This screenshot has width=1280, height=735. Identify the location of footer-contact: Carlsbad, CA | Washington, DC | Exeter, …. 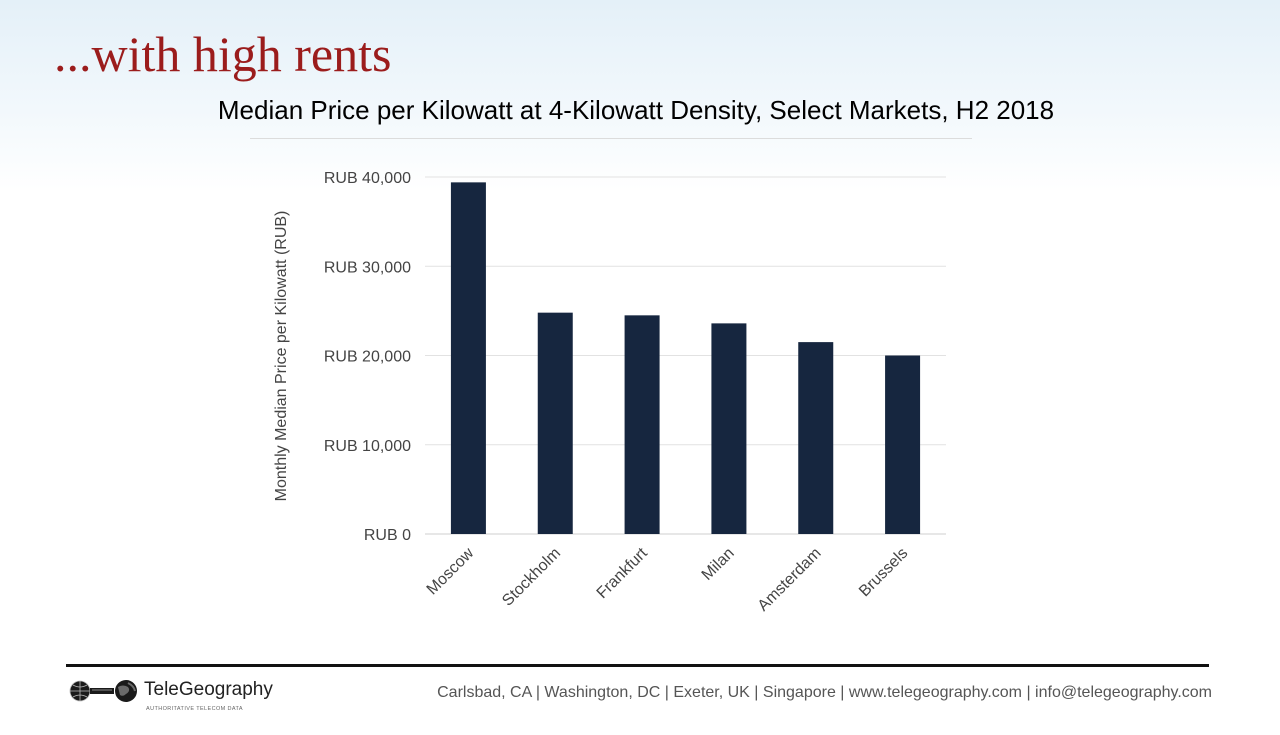
(824, 692).